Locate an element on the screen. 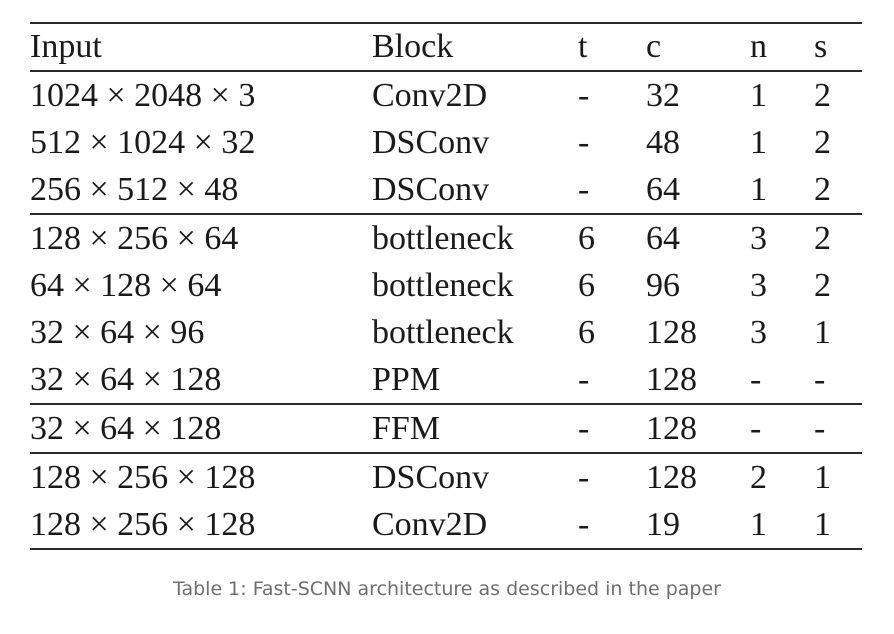 This screenshot has width=894, height=634. table-header: Input Block t c n s is located at coordinates (446, 47).